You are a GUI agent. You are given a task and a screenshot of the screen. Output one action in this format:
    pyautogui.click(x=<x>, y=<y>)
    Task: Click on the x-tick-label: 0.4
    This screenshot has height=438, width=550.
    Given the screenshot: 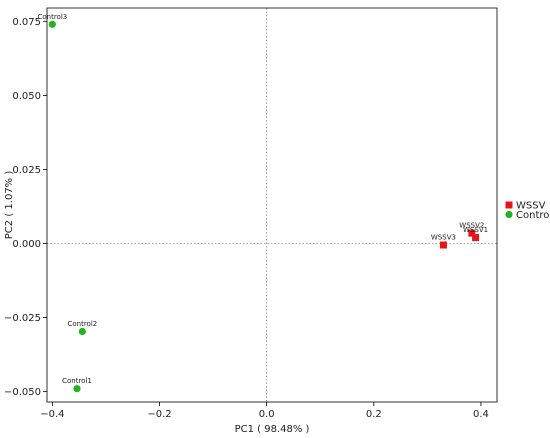 What is the action you would take?
    pyautogui.click(x=481, y=414)
    